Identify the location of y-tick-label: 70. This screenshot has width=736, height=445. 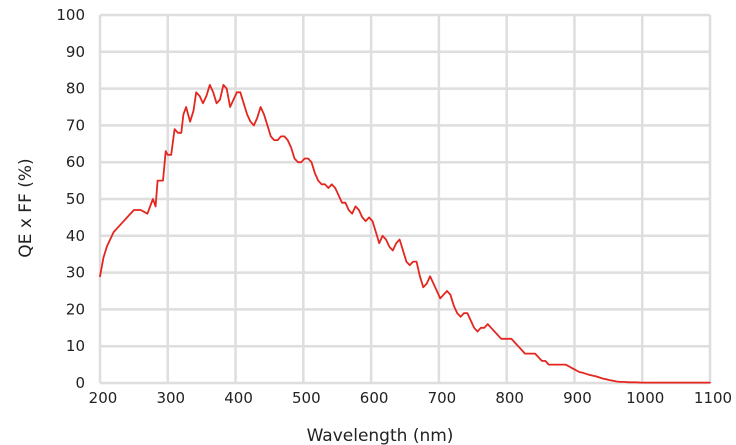
(75, 125).